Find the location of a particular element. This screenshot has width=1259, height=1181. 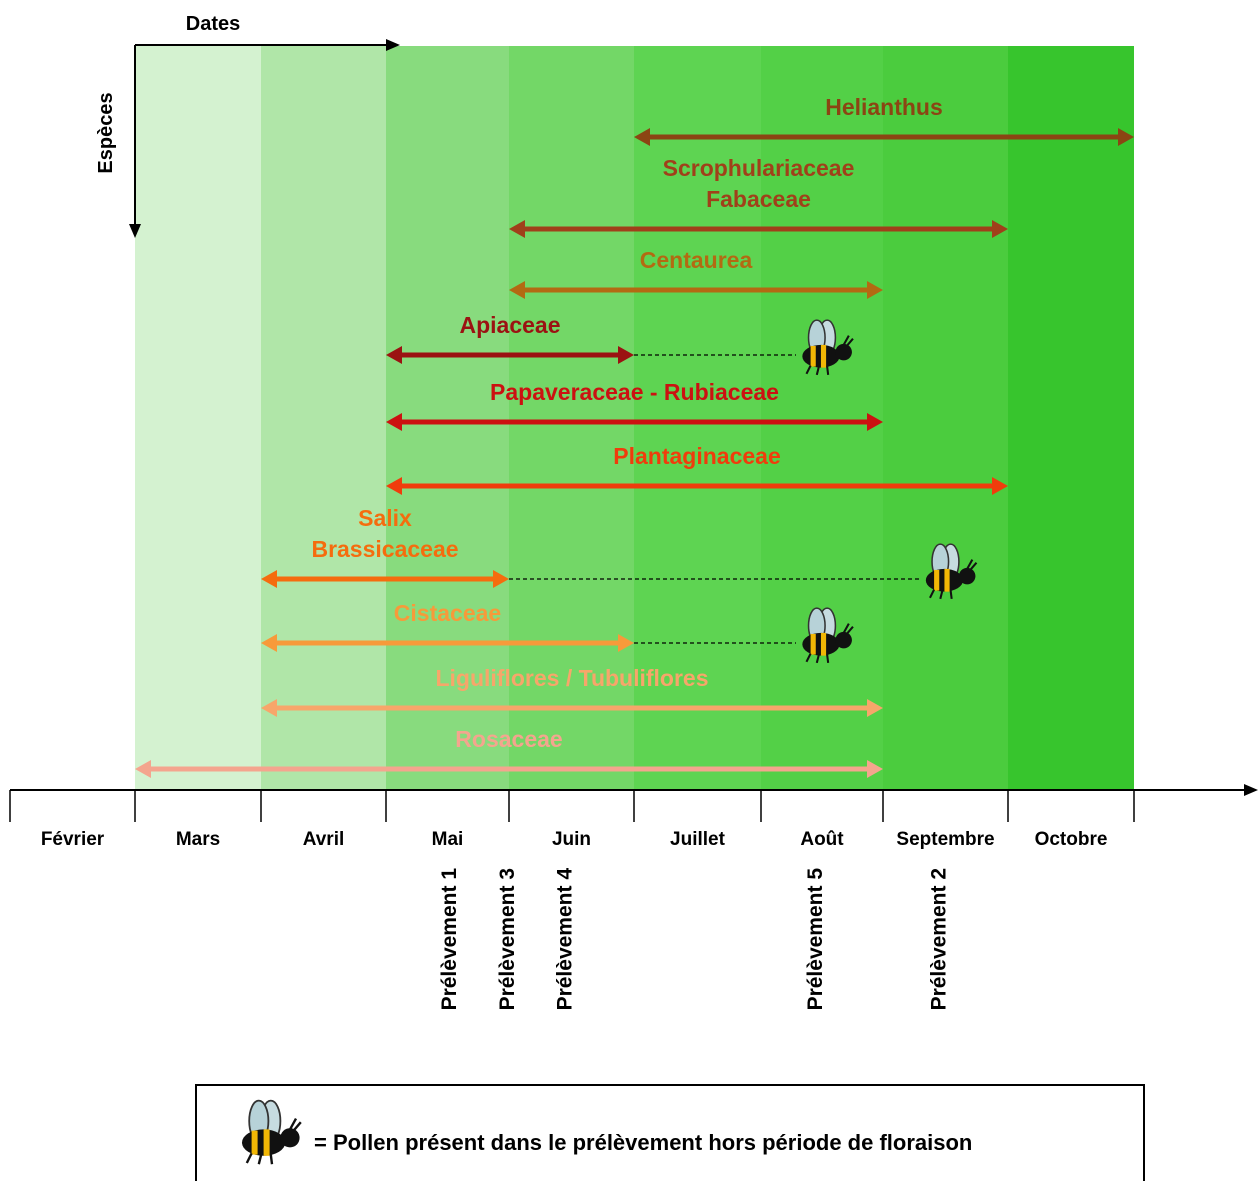

month-label-juin: Juin is located at coordinates (571, 839).